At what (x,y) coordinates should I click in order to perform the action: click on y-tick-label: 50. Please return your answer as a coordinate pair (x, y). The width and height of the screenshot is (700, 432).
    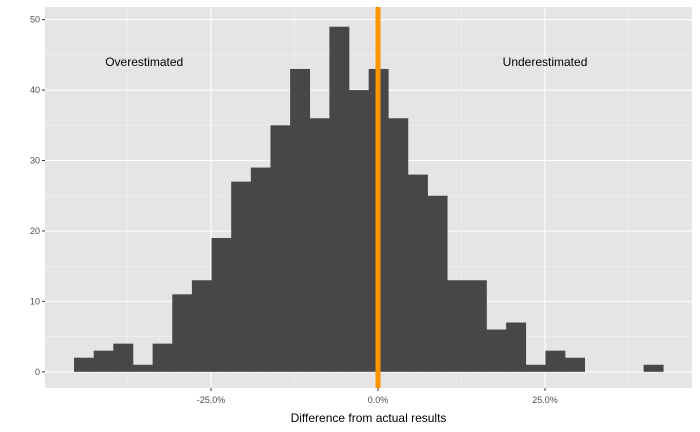
    Looking at the image, I should click on (35, 20).